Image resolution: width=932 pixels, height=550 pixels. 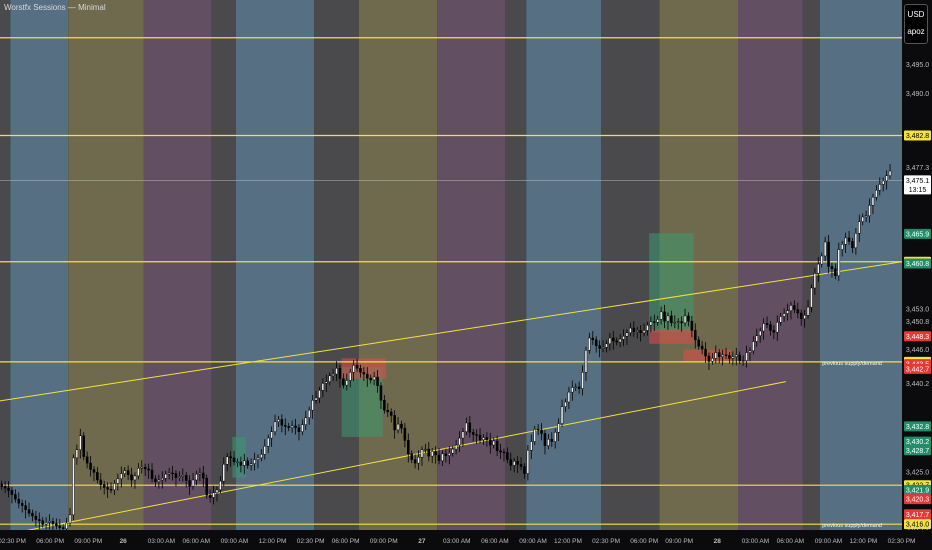 I want to click on session-band-asia, so click(x=275, y=265).